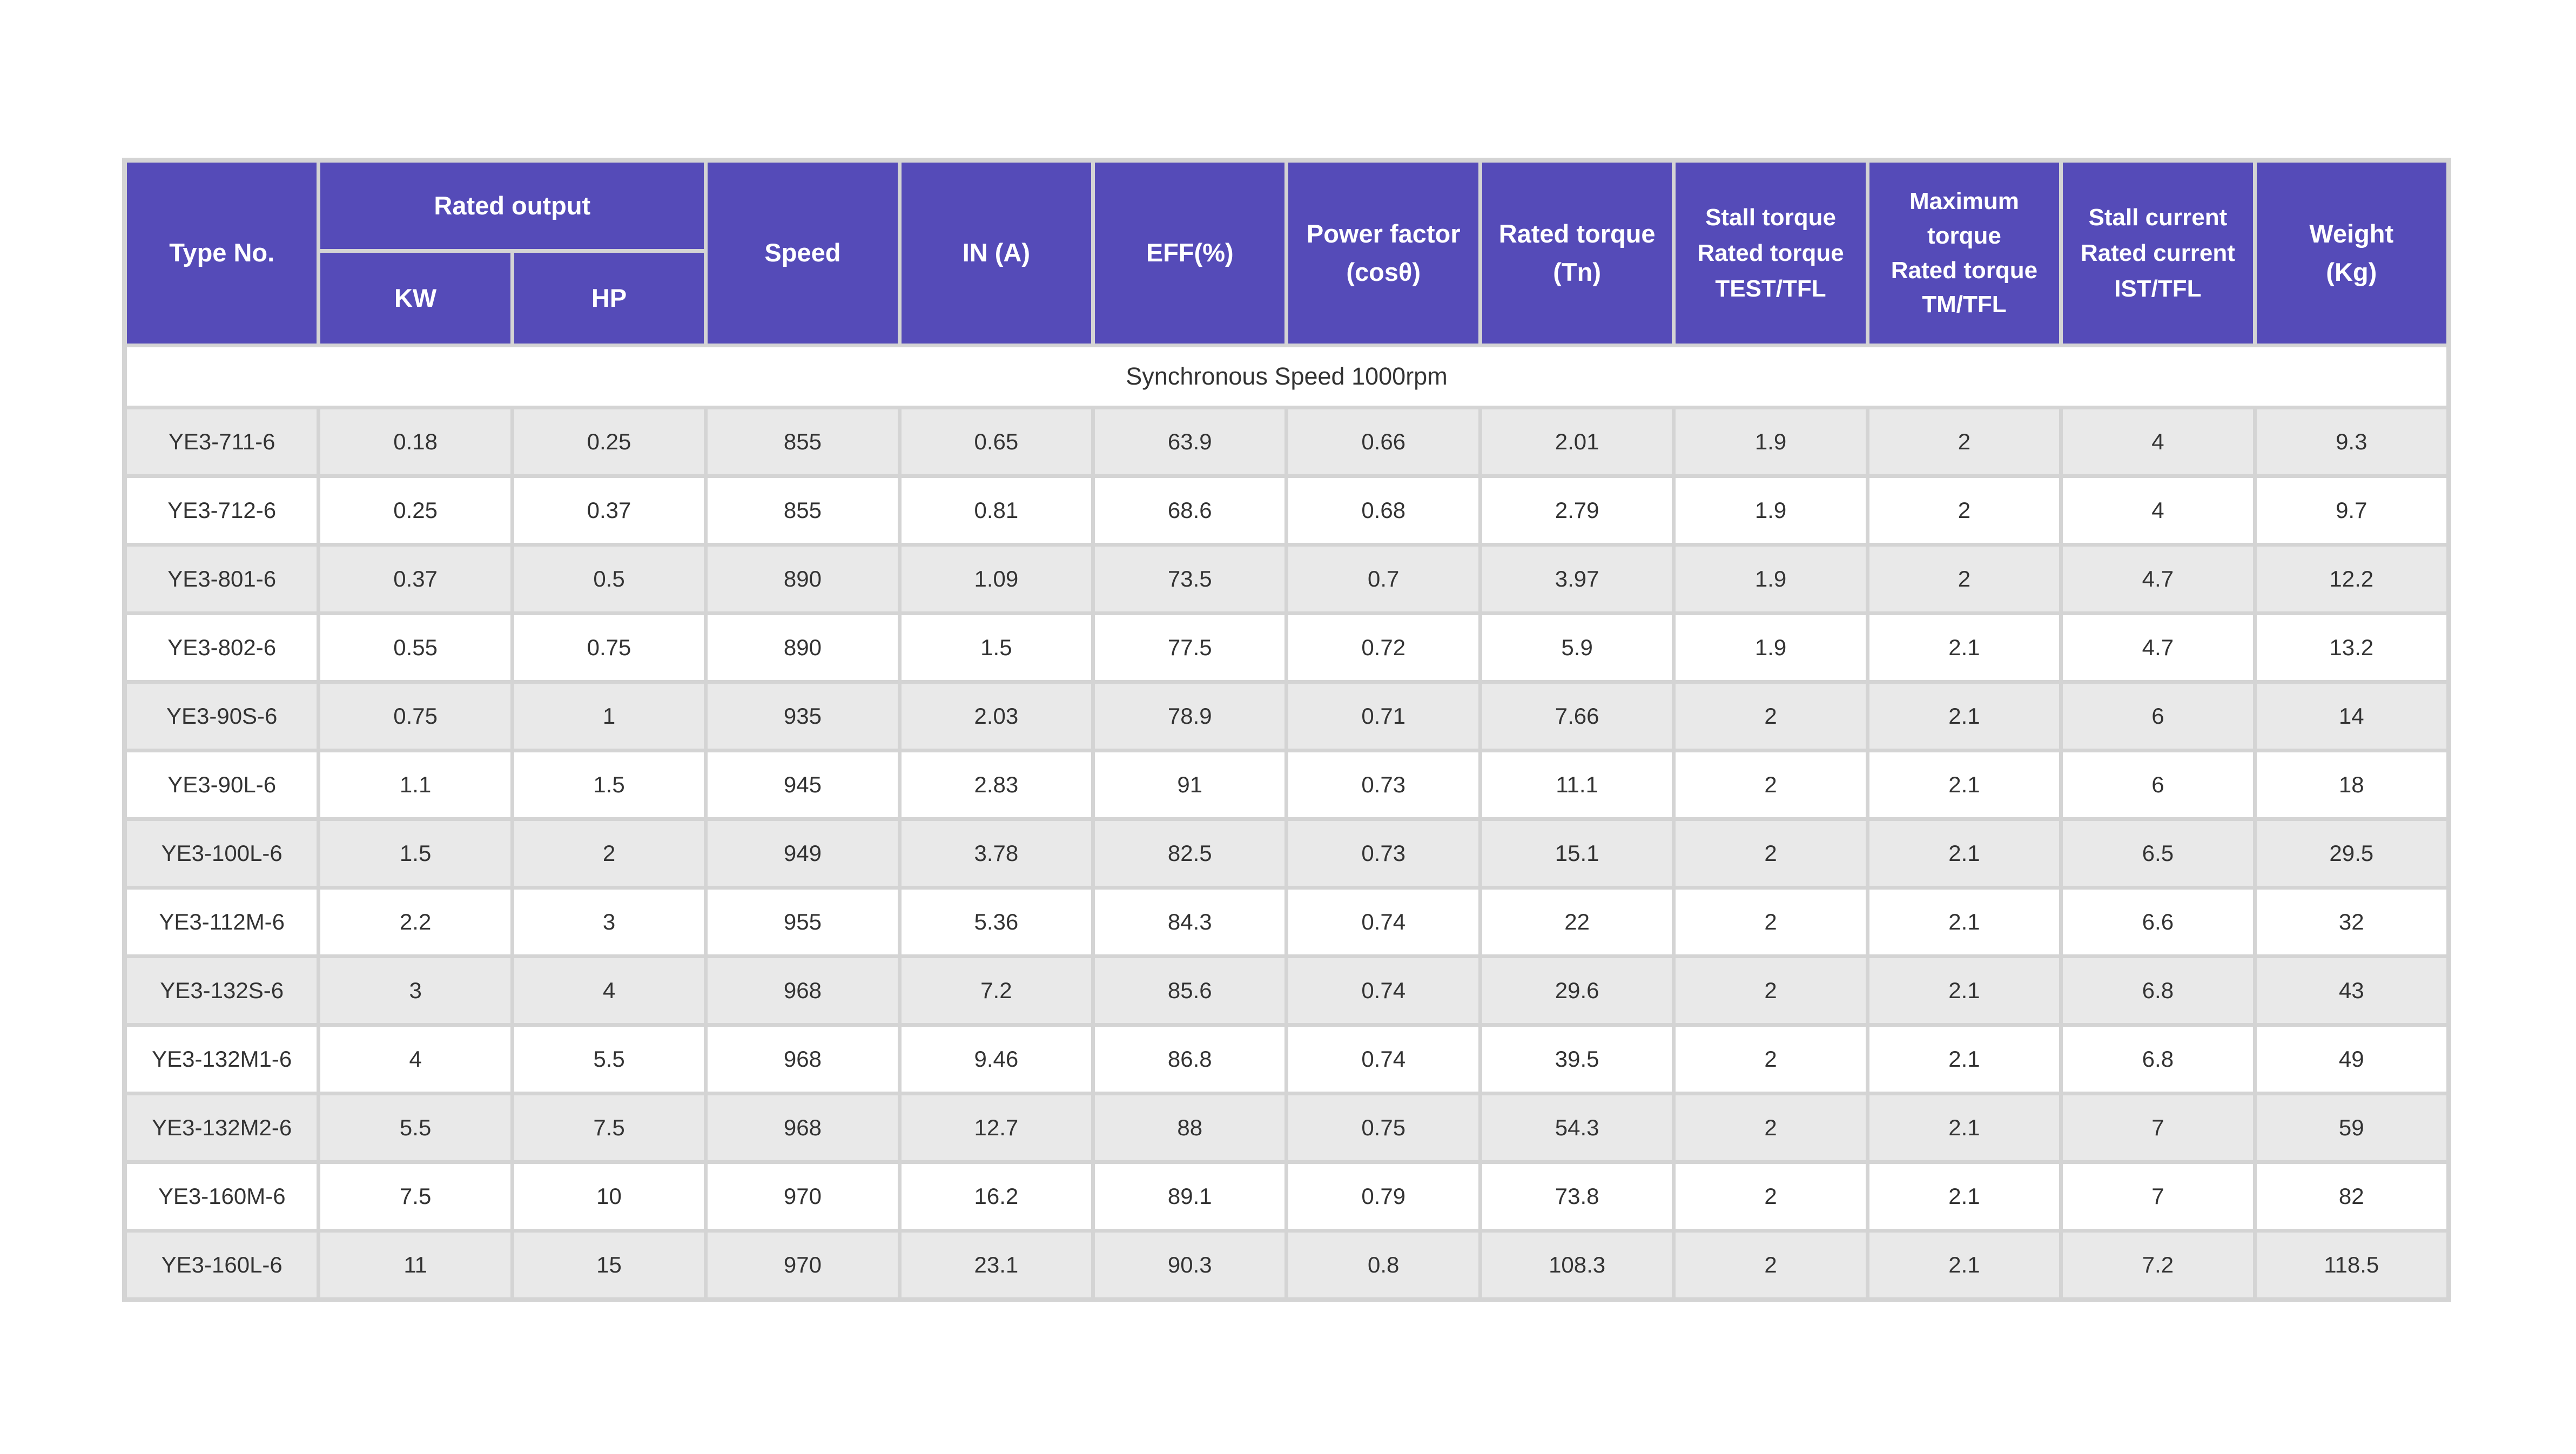 The width and height of the screenshot is (2576, 1454). Describe the element at coordinates (222, 253) in the screenshot. I see `header-cell-type-no: Type No.` at that location.